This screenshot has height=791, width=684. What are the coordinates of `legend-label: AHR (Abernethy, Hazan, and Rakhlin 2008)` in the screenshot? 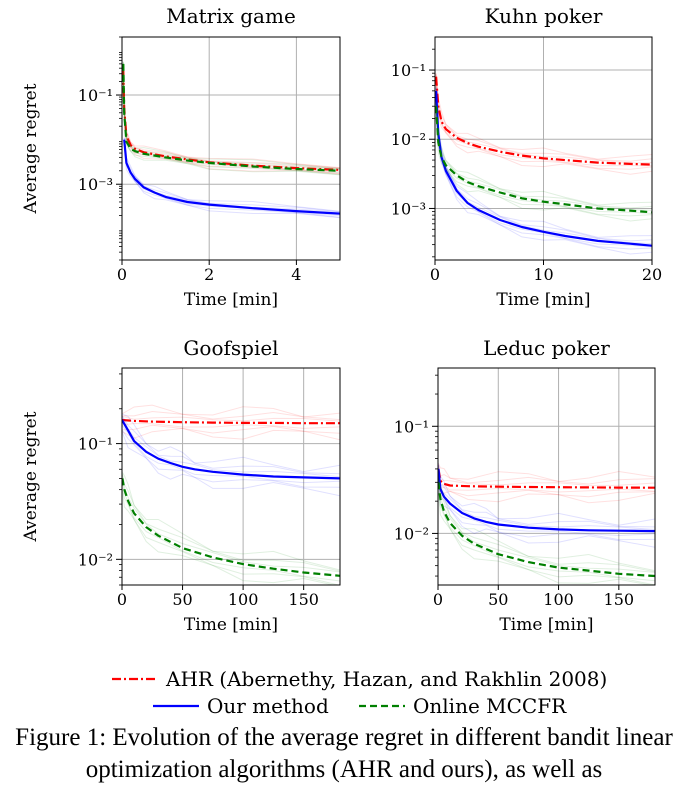 It's located at (386, 679).